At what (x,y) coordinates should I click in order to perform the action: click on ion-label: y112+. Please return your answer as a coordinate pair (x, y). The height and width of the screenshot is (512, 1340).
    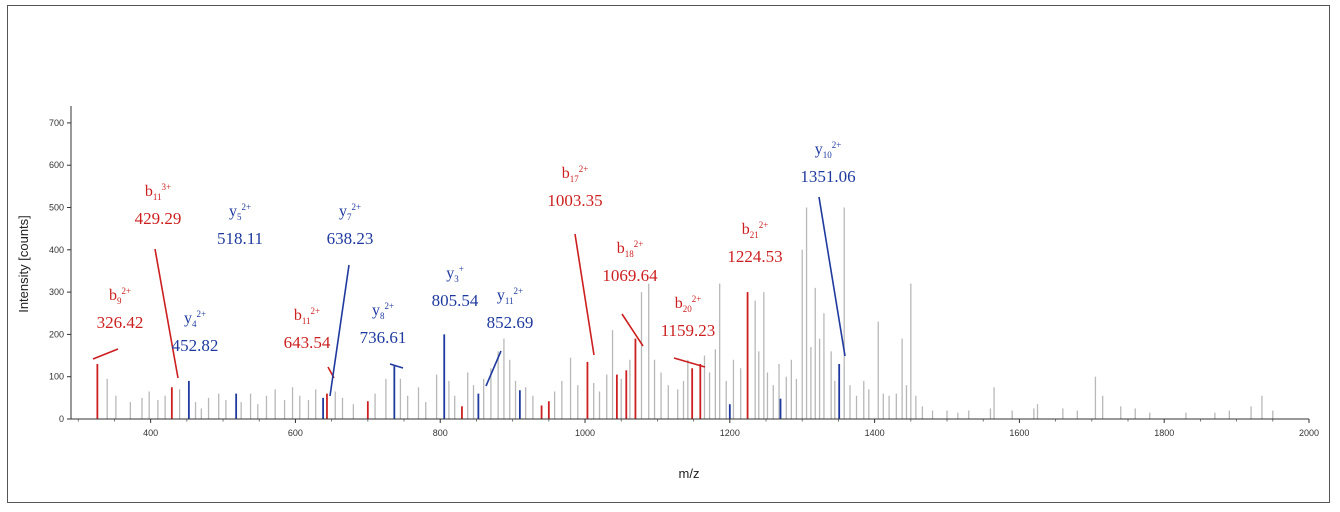
    Looking at the image, I should click on (510, 296).